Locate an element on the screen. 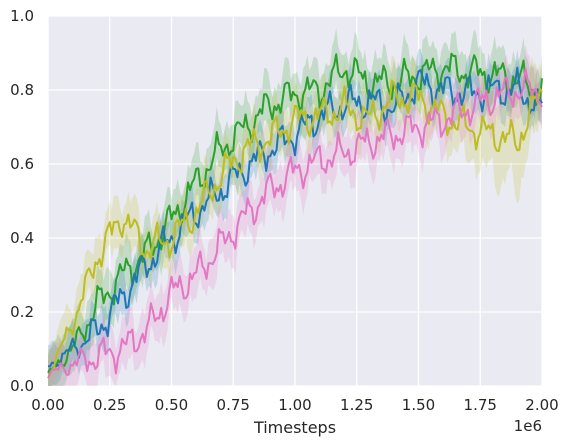  x-axis-label: Timesteps is located at coordinates (294, 427).